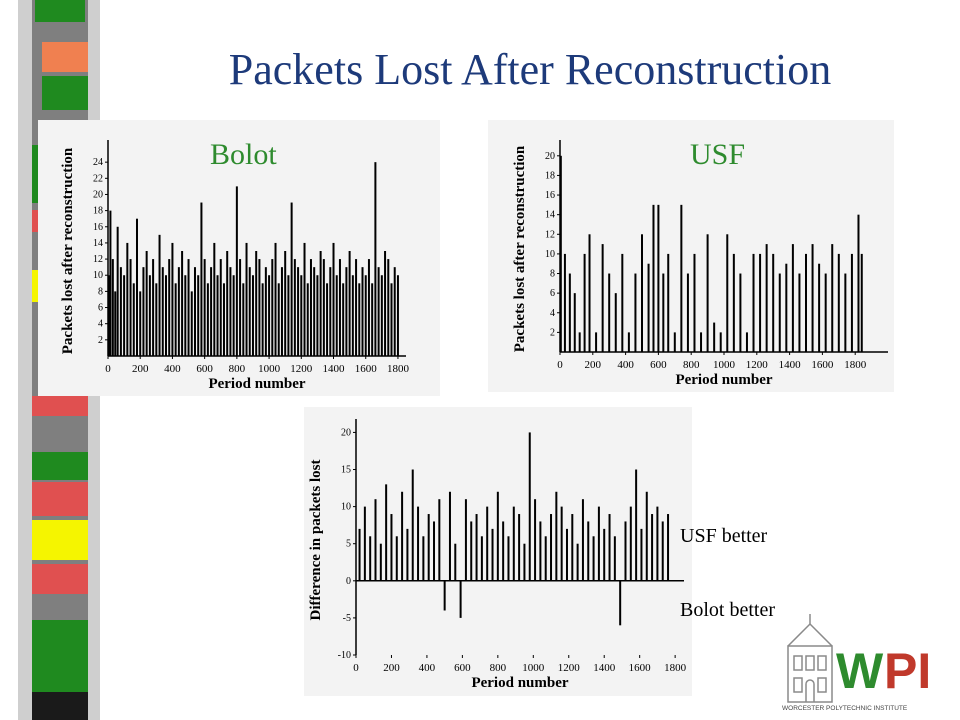 Image resolution: width=960 pixels, height=720 pixels. I want to click on x-tick-label: 600, so click(658, 365).